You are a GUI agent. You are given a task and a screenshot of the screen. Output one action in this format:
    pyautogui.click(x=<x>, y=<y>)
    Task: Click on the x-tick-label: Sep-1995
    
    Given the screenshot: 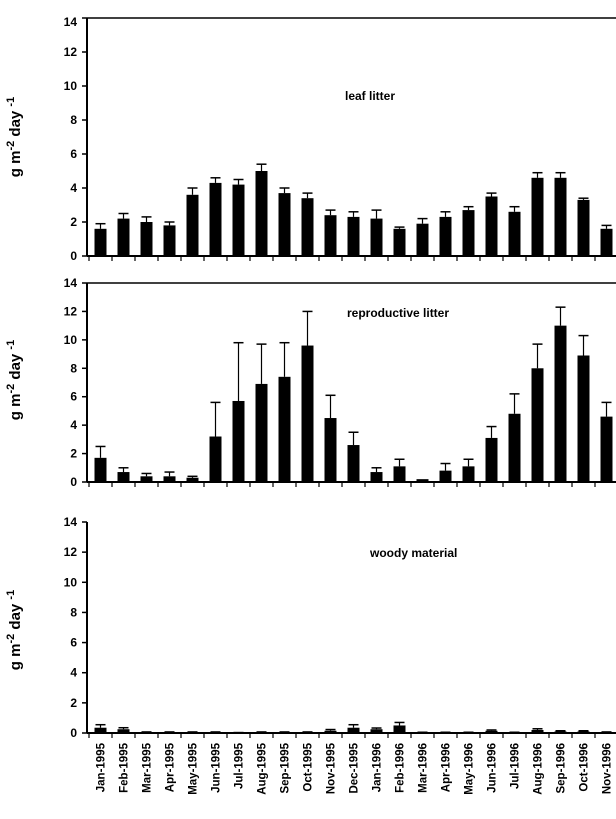 What is the action you would take?
    pyautogui.click(x=286, y=767)
    